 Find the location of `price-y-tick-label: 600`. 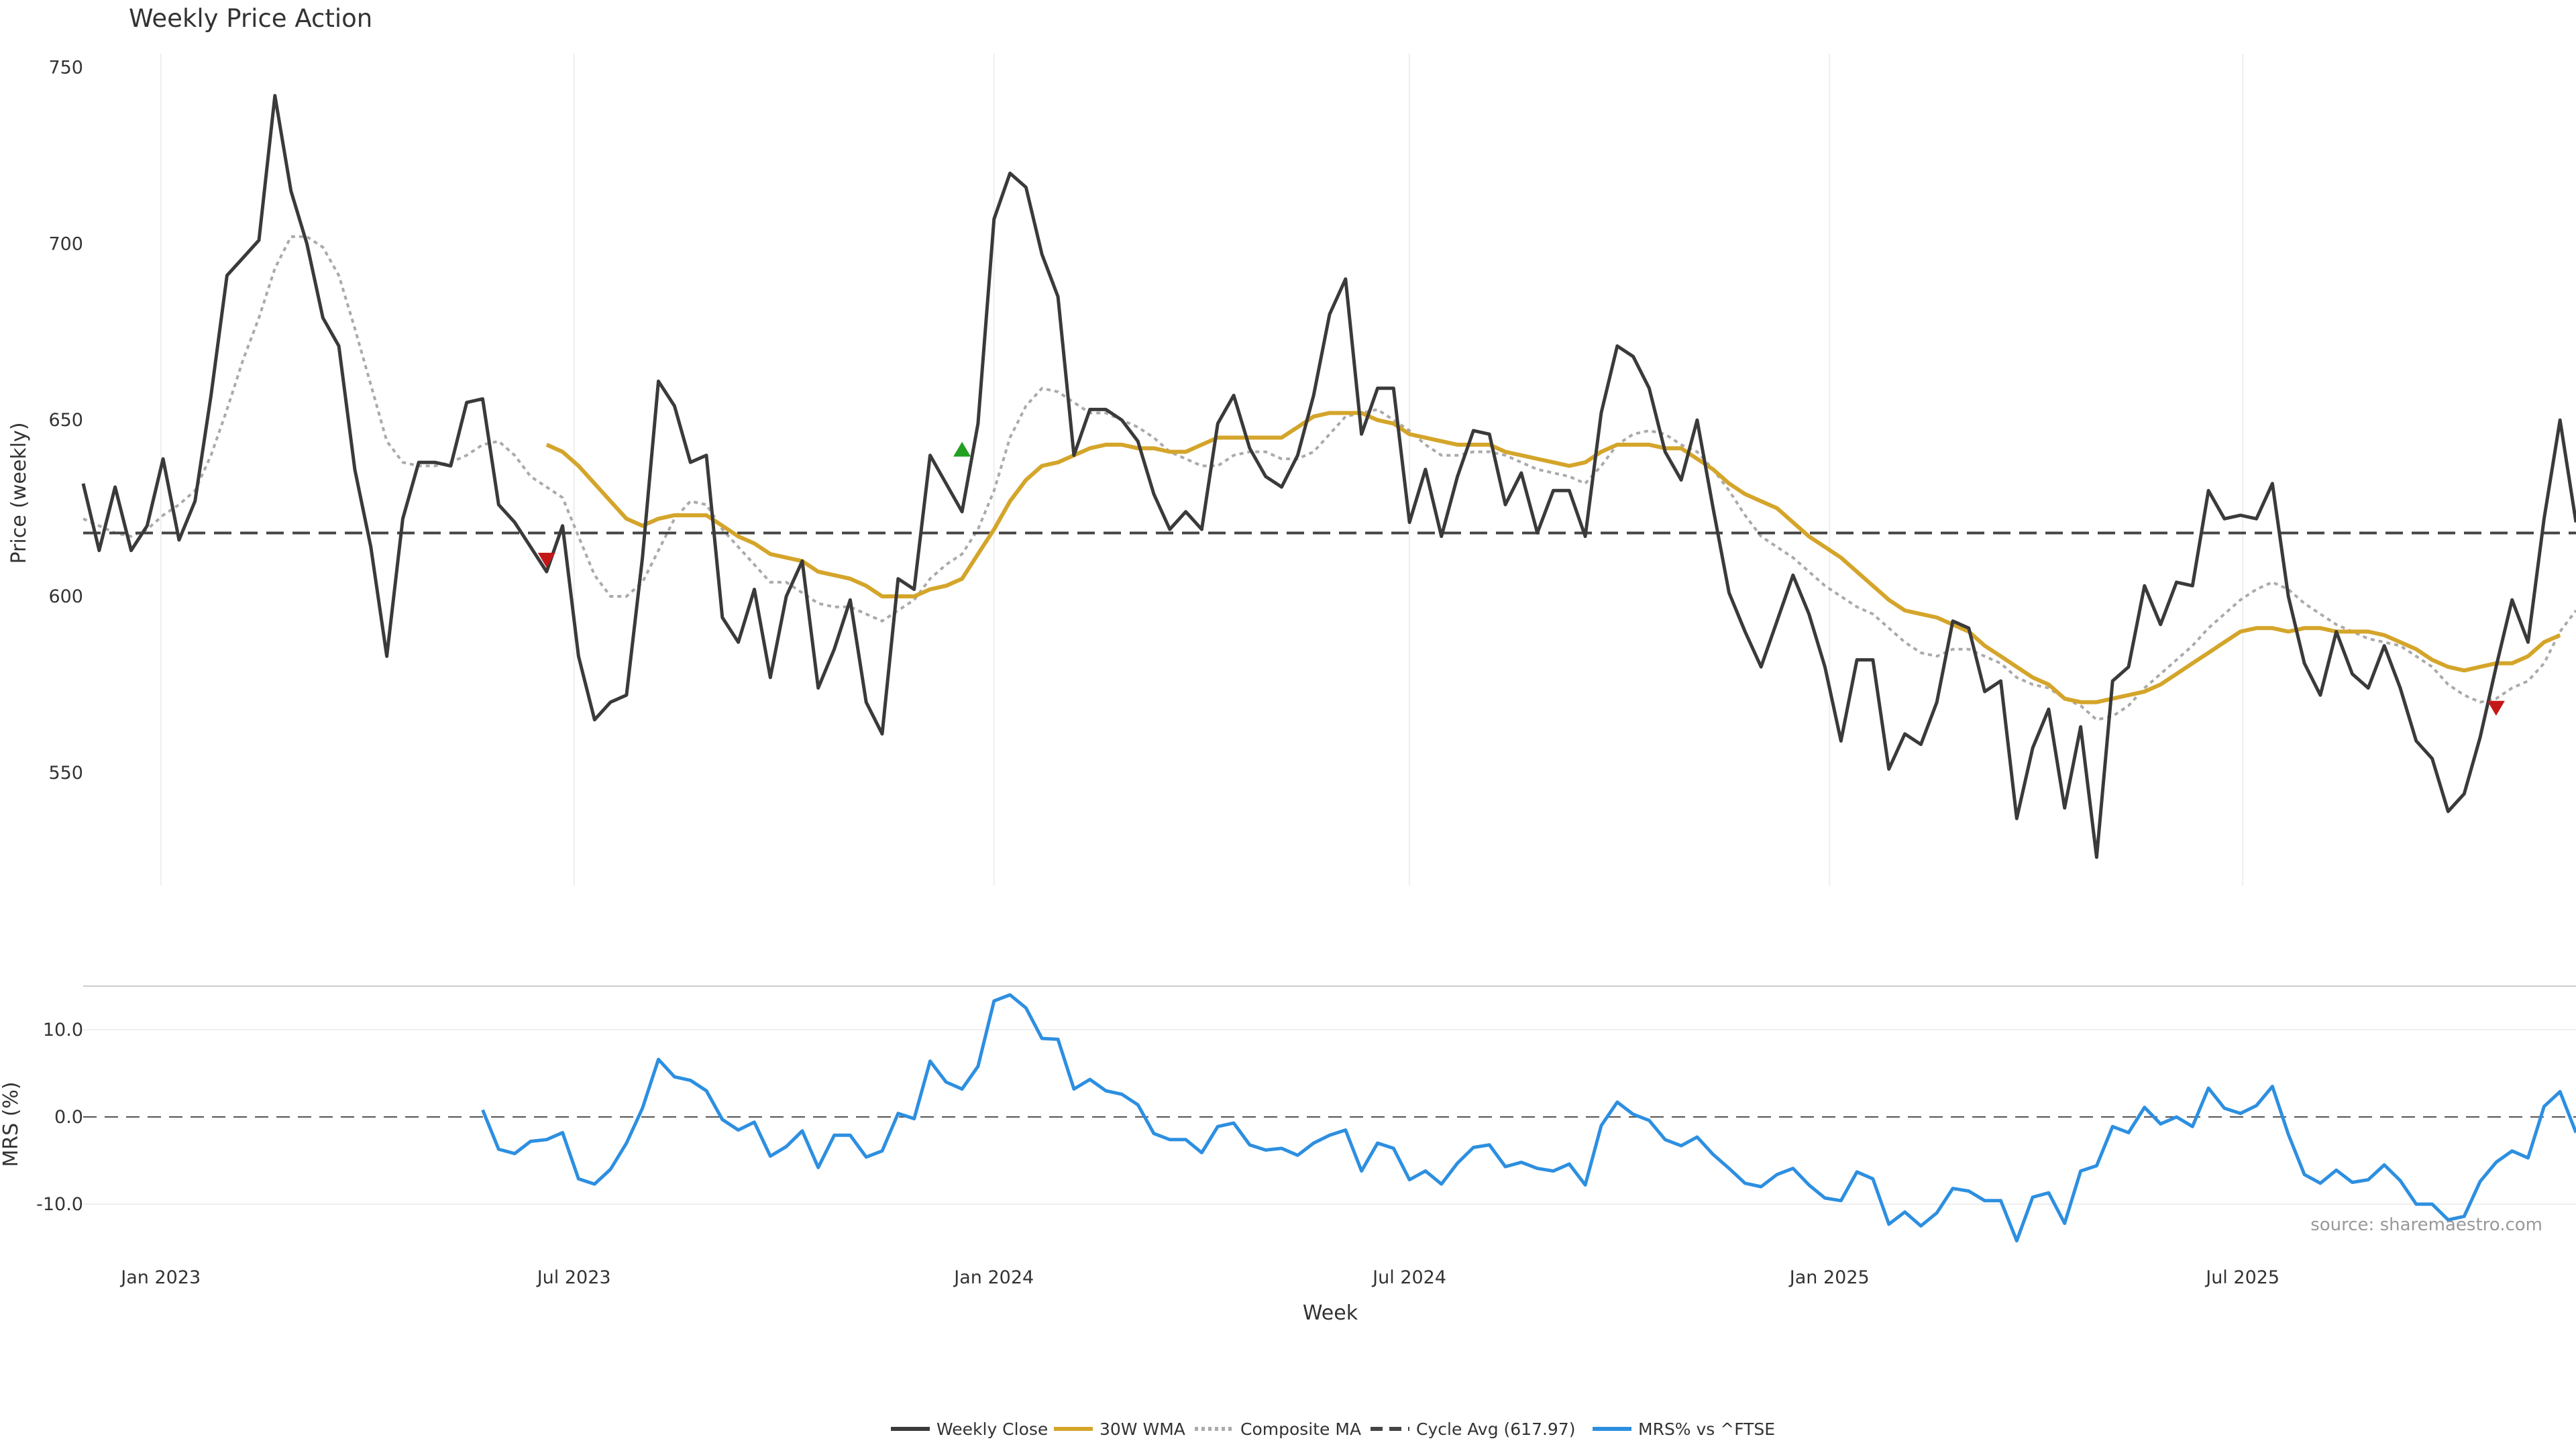

price-y-tick-label: 600 is located at coordinates (65, 596).